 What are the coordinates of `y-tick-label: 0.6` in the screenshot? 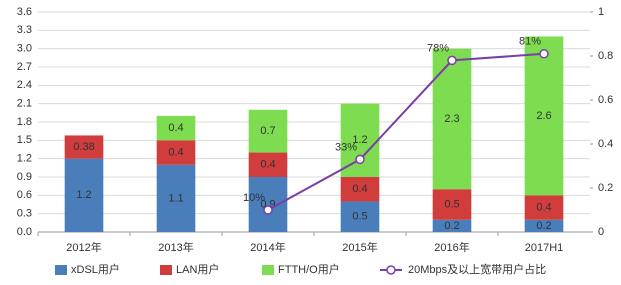 It's located at (24, 195).